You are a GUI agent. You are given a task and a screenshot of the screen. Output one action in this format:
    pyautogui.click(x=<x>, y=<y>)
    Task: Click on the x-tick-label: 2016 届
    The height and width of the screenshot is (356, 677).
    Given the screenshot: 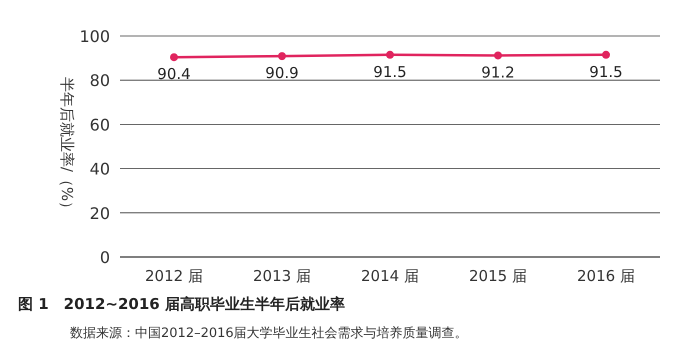 What is the action you would take?
    pyautogui.click(x=606, y=276)
    